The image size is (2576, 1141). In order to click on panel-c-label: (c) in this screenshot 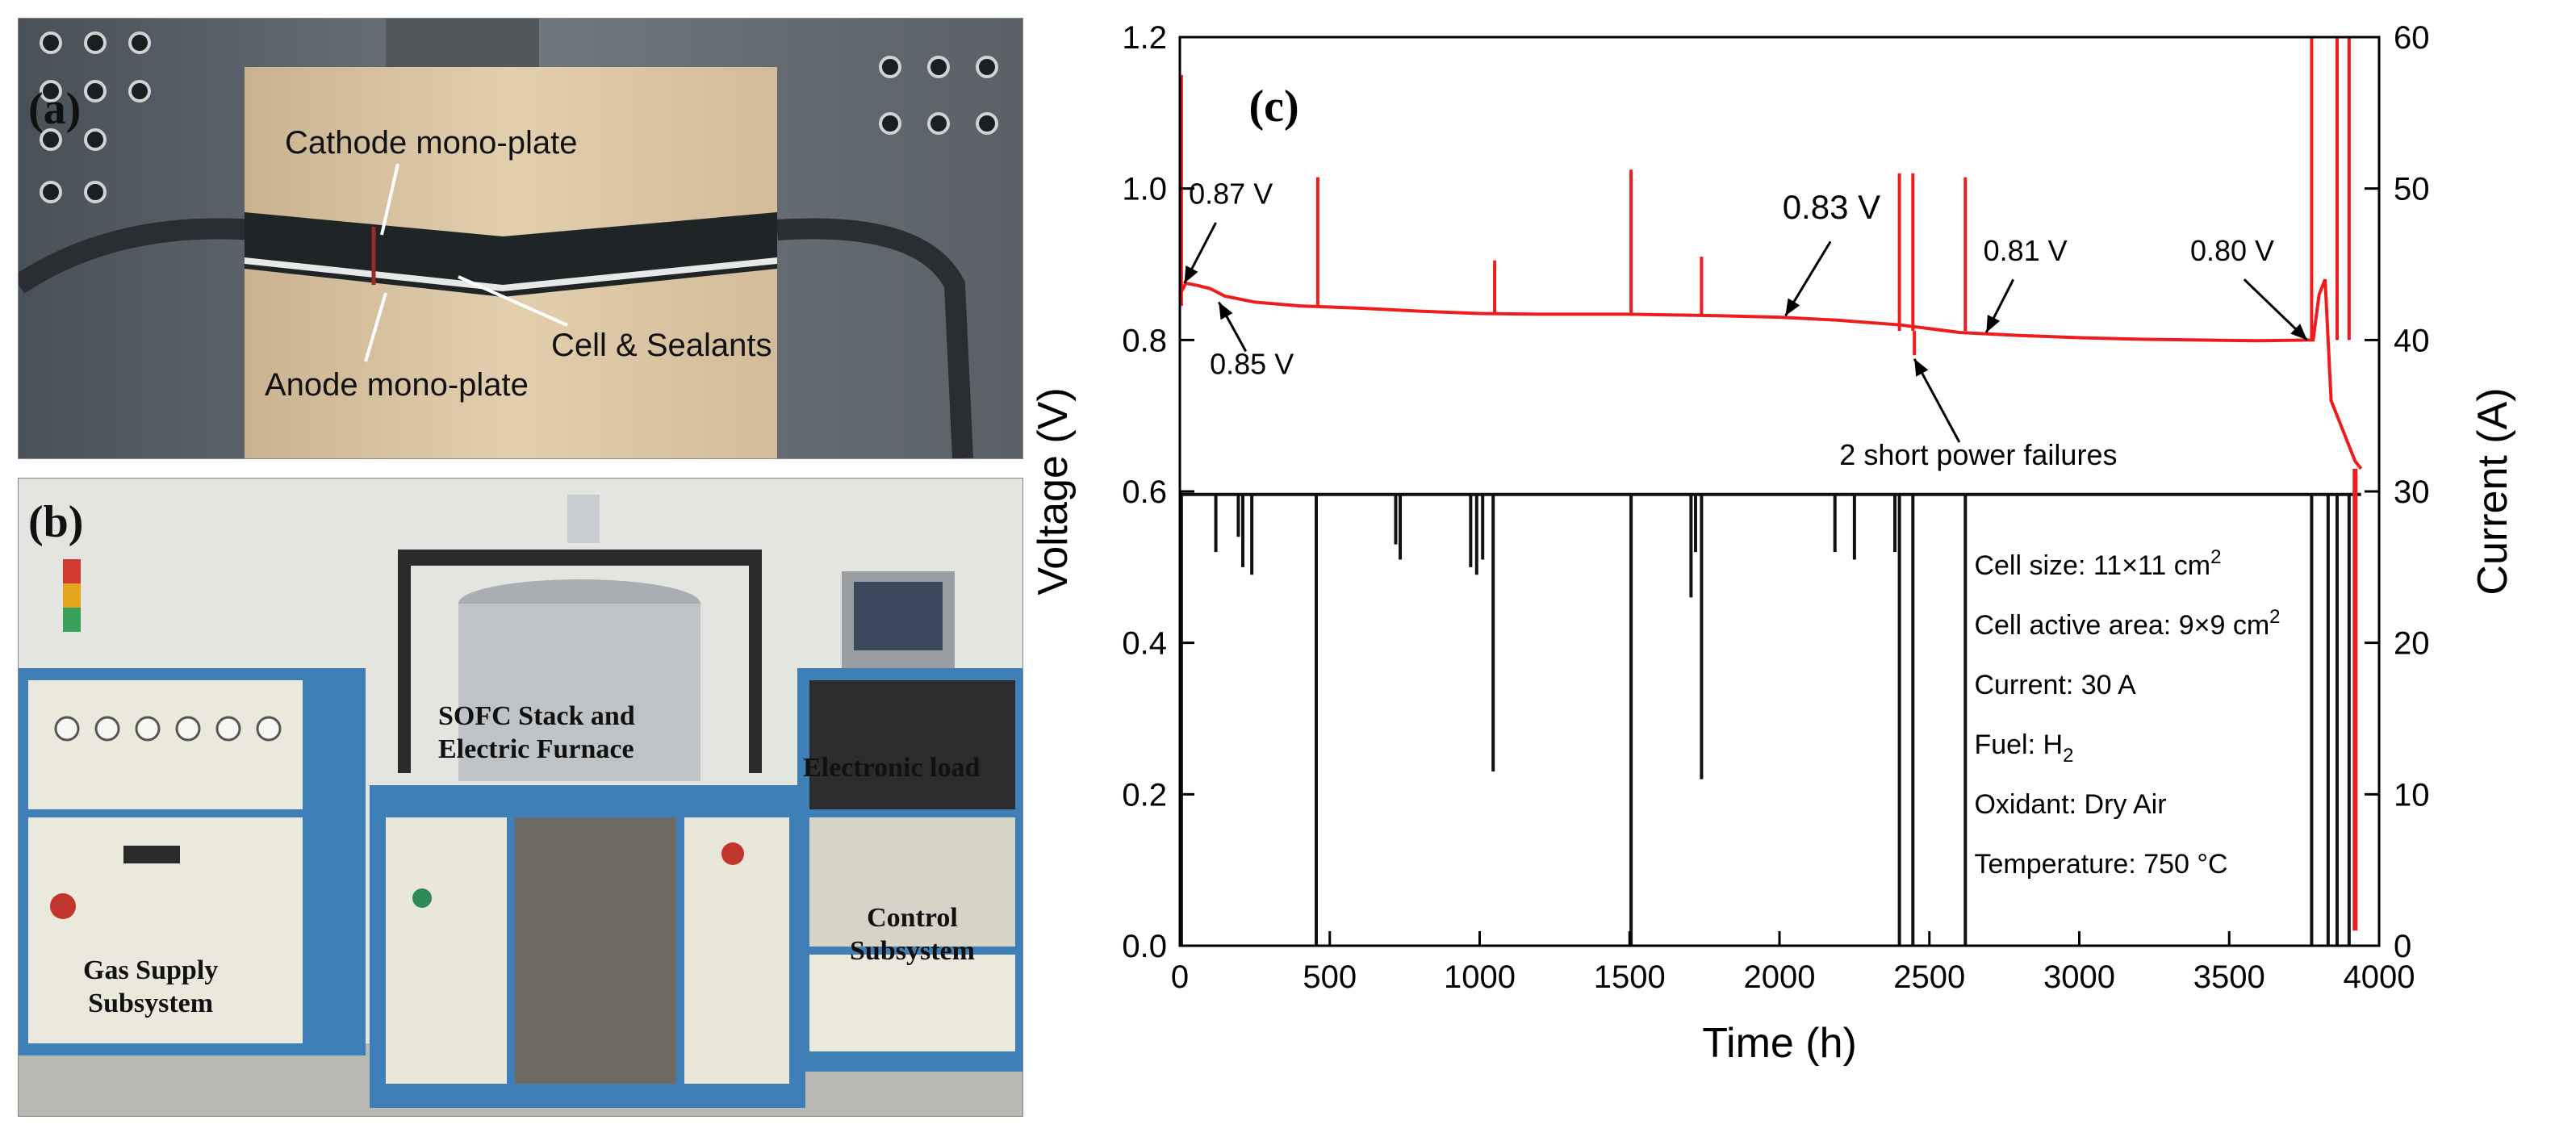, I will do `click(1273, 107)`.